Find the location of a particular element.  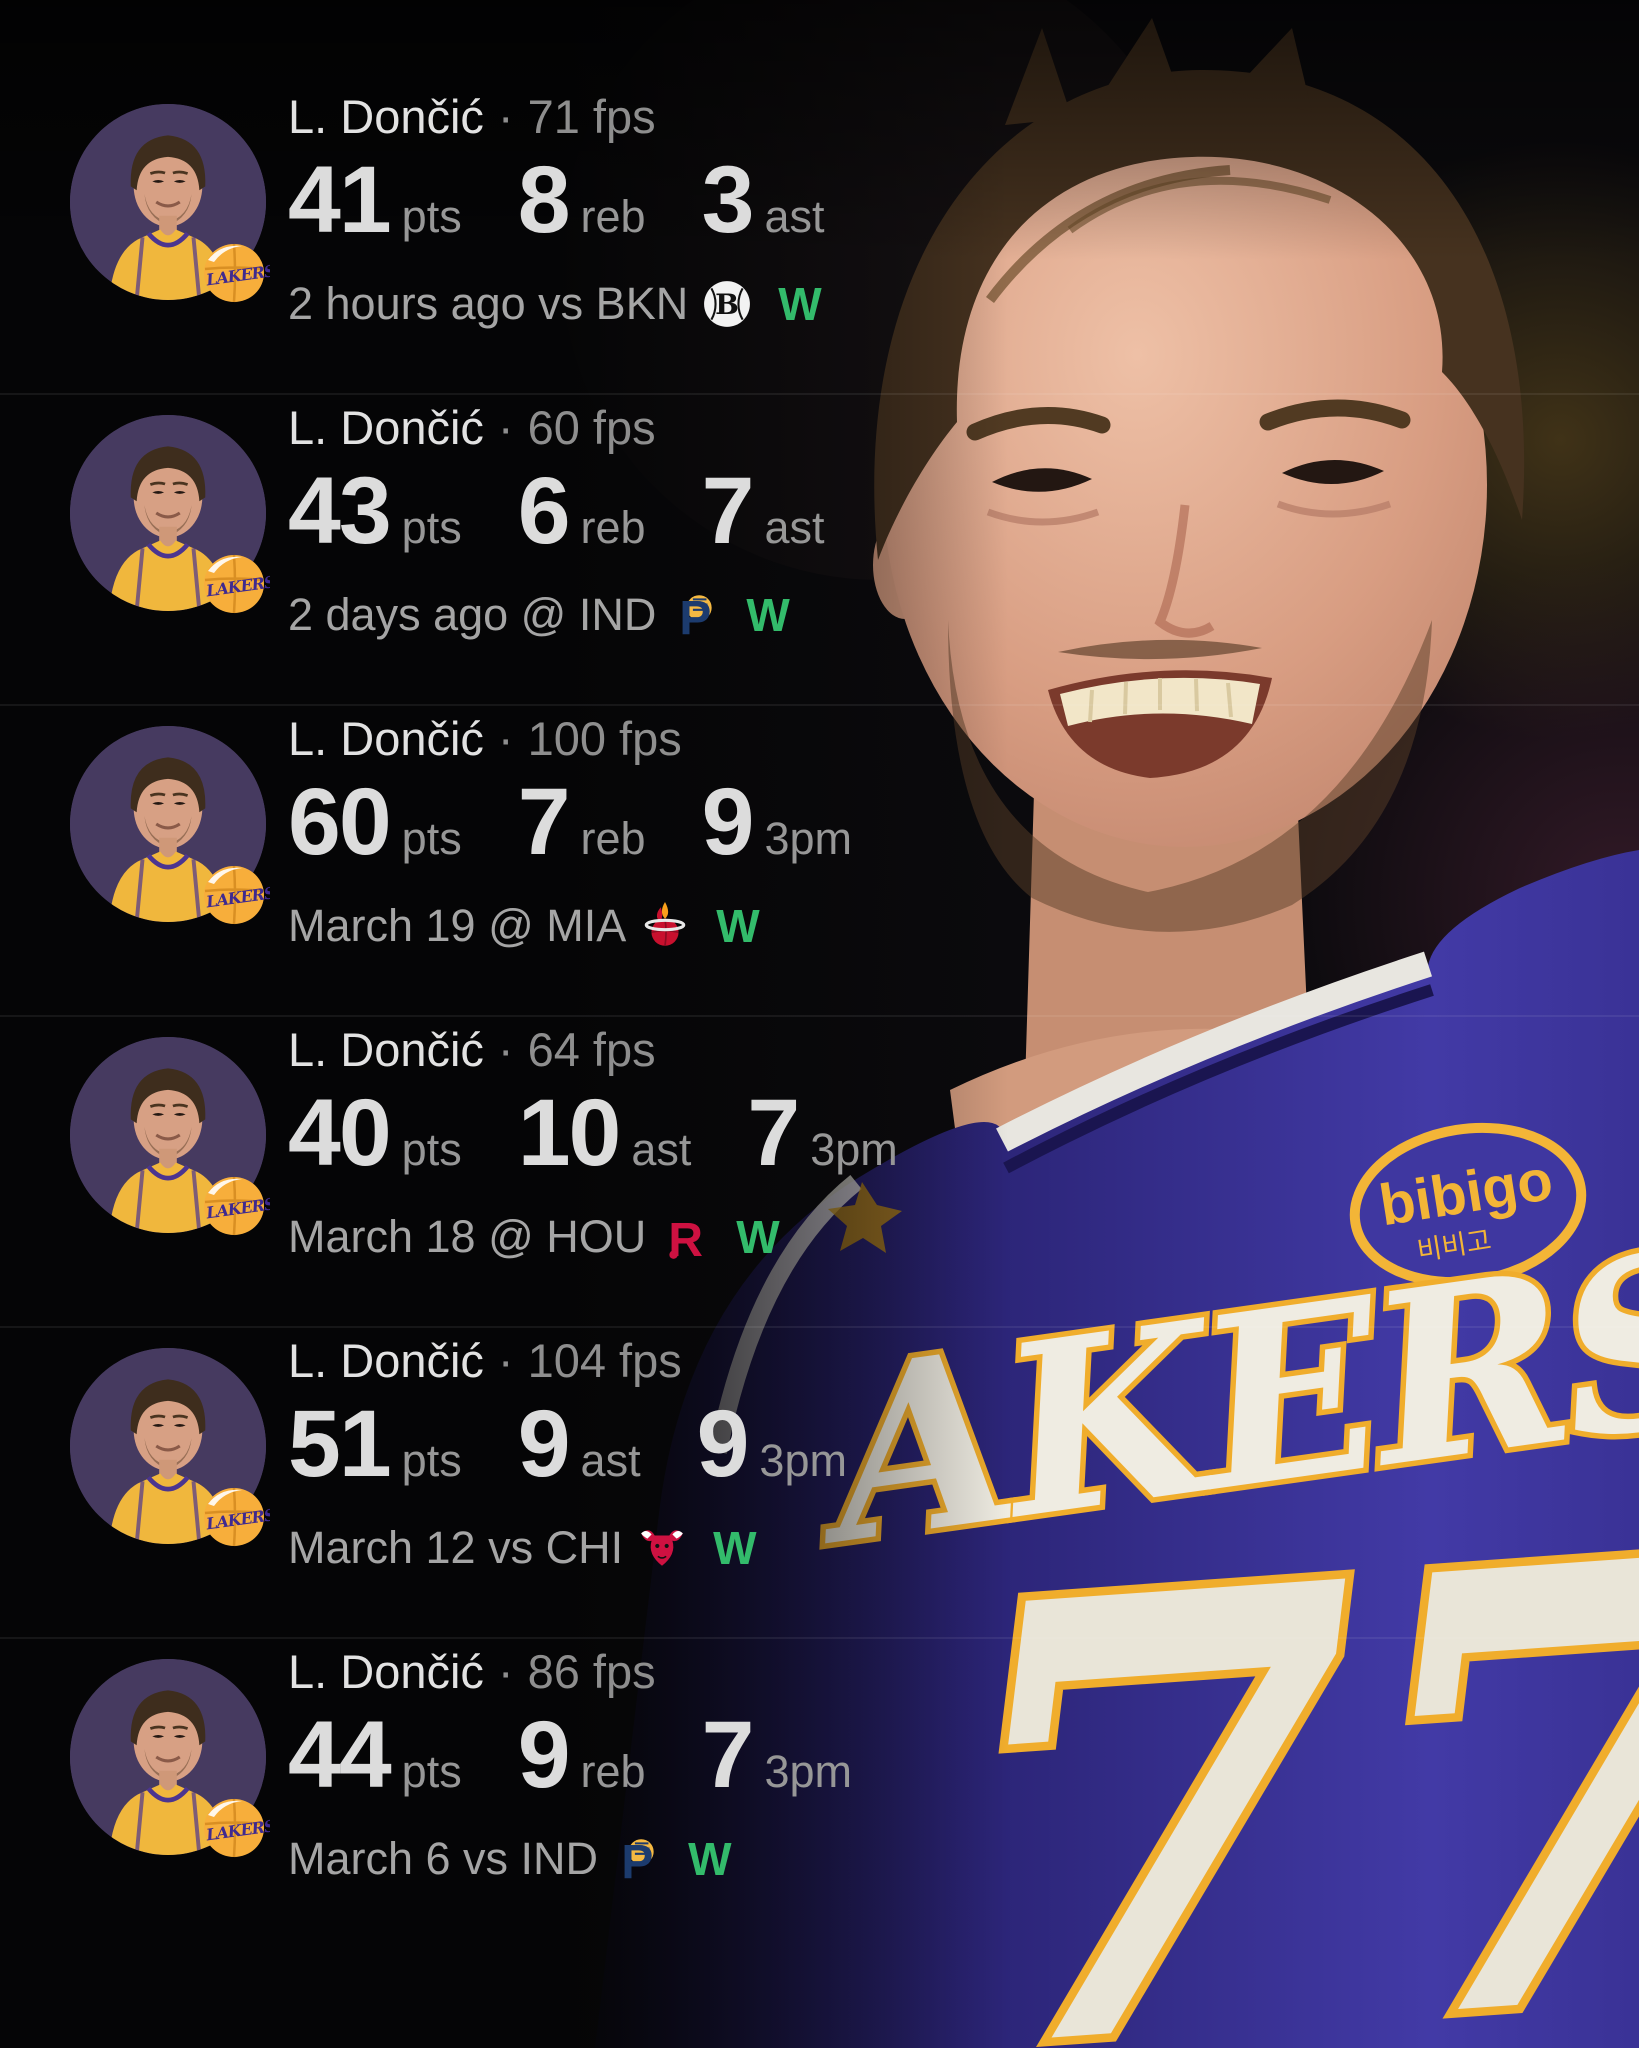

heat-logo-icon is located at coordinates (665, 924).